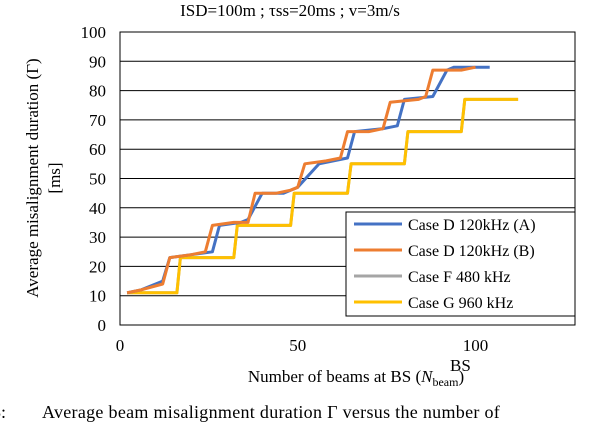  I want to click on y-axis-label-line1: Average misalignment duration (Γ), so click(32, 177).